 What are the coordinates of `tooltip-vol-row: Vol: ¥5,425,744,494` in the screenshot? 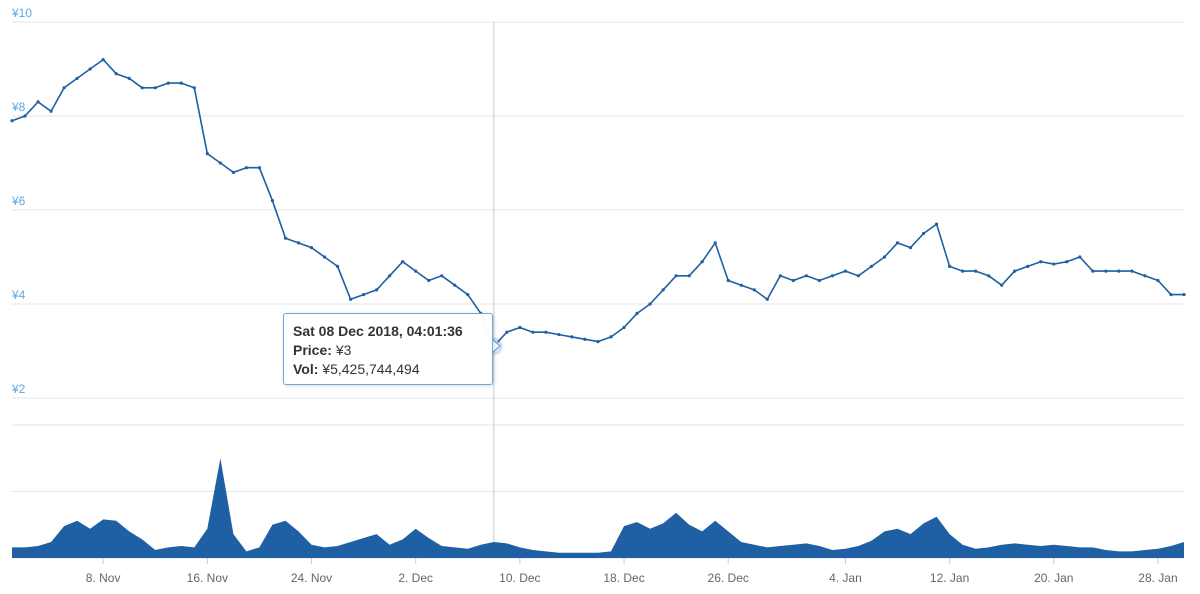 It's located at (388, 369).